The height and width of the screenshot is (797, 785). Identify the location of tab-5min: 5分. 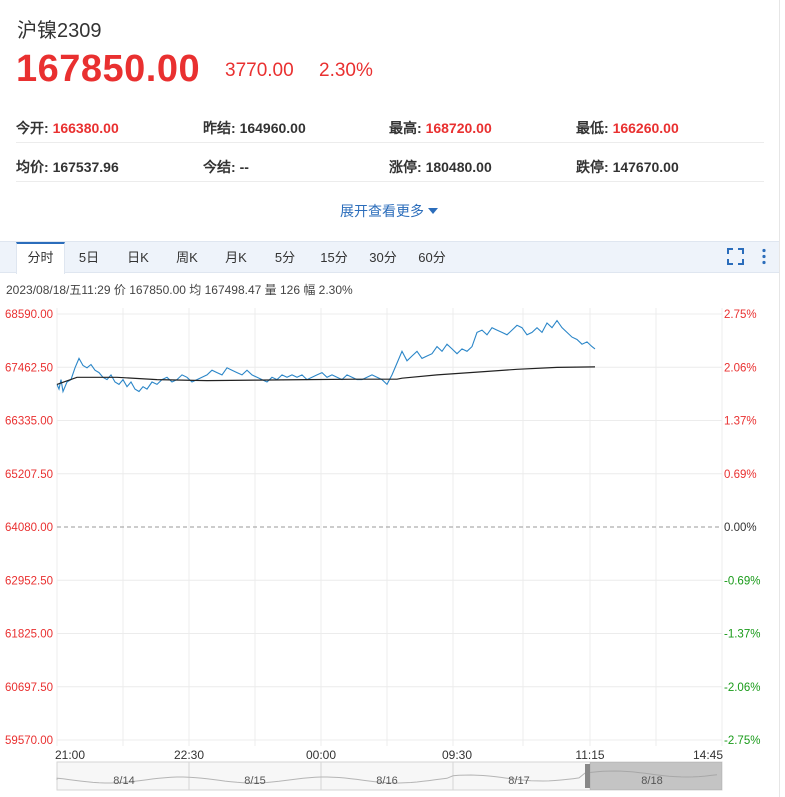
(285, 257).